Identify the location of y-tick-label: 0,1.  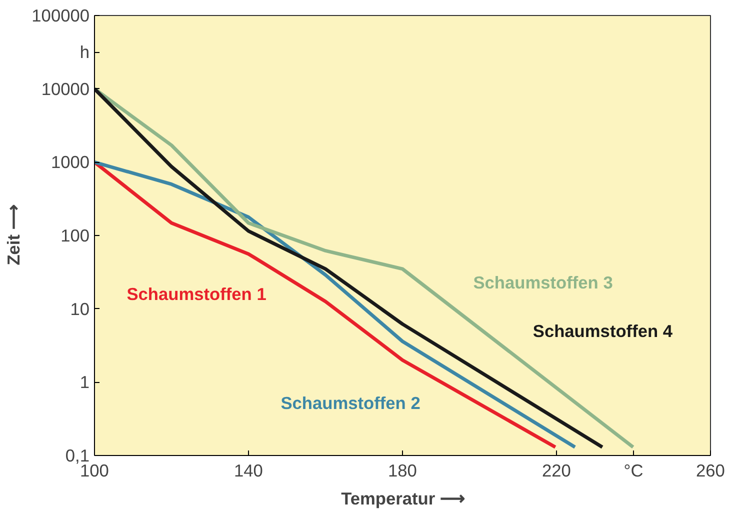
(77, 456).